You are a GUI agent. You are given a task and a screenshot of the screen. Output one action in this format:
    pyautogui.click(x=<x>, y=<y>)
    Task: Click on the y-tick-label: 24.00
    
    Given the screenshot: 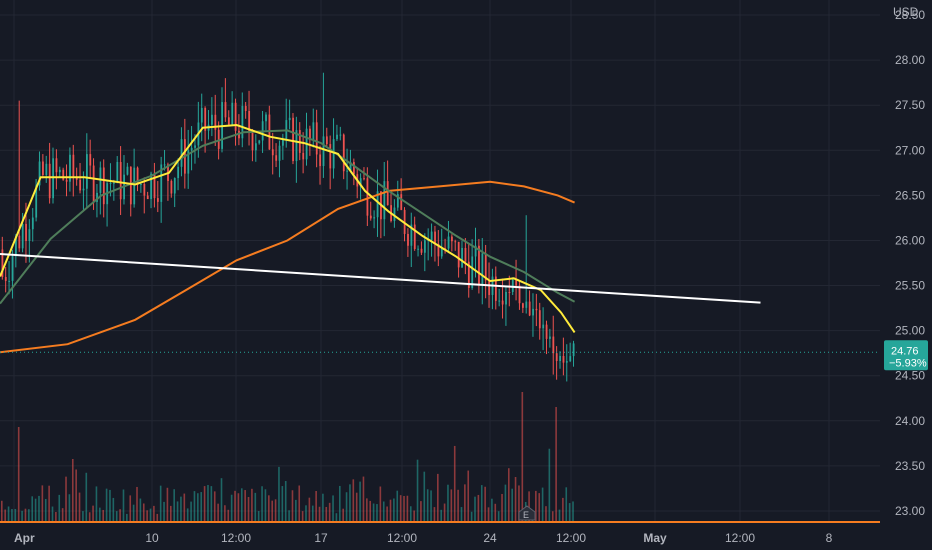 What is the action you would take?
    pyautogui.click(x=910, y=421)
    